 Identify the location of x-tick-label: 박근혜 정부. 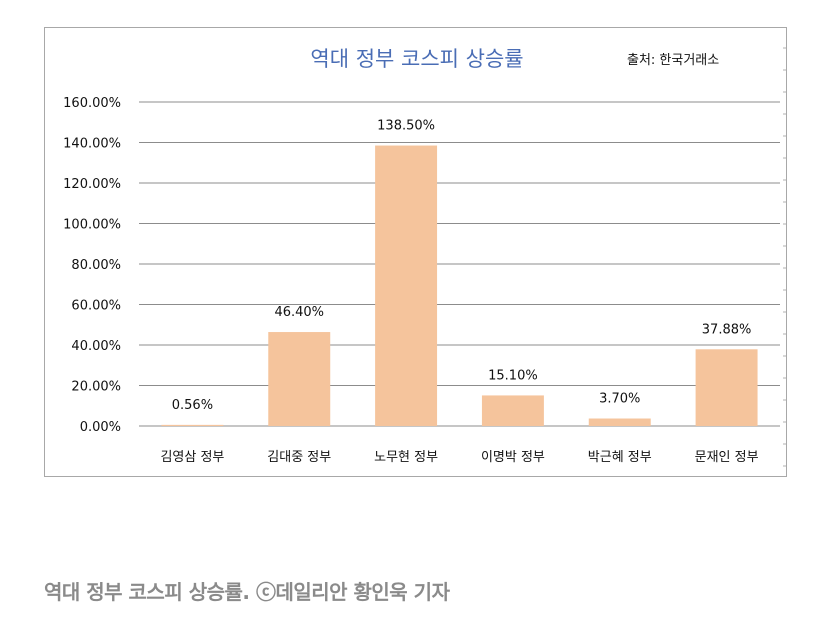
(620, 457).